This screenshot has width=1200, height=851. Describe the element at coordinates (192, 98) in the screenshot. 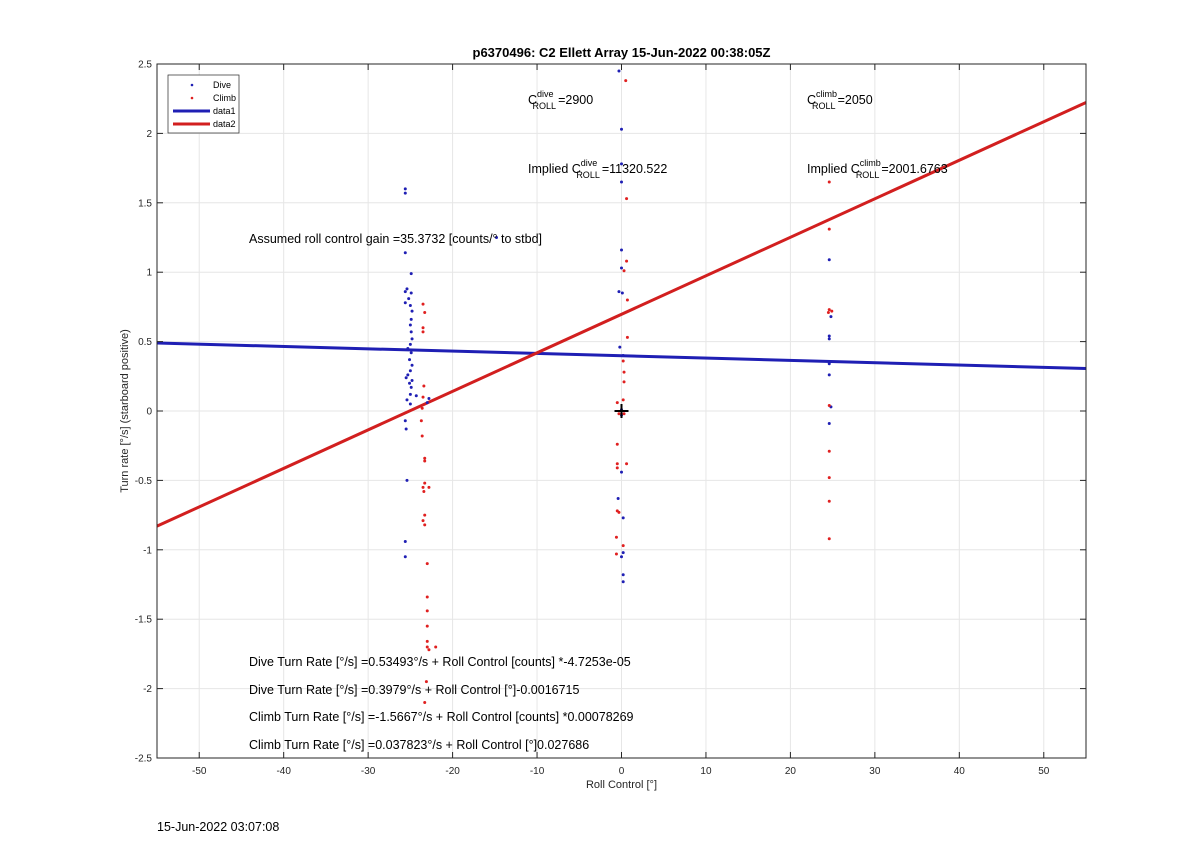

I see `legend-climb-marker` at that location.